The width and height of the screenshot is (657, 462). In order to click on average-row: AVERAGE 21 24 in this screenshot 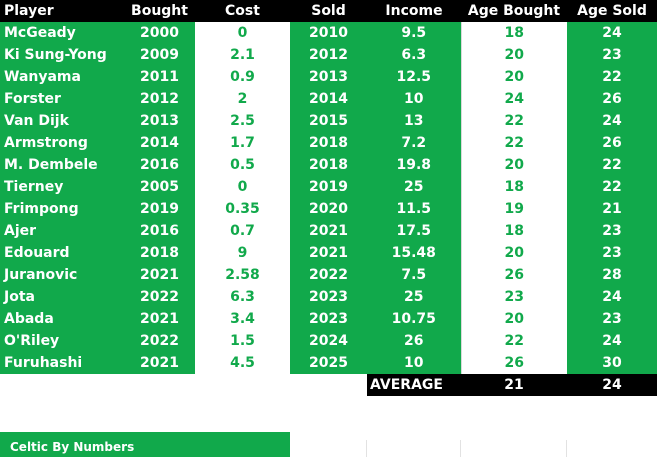, I will do `click(328, 385)`.